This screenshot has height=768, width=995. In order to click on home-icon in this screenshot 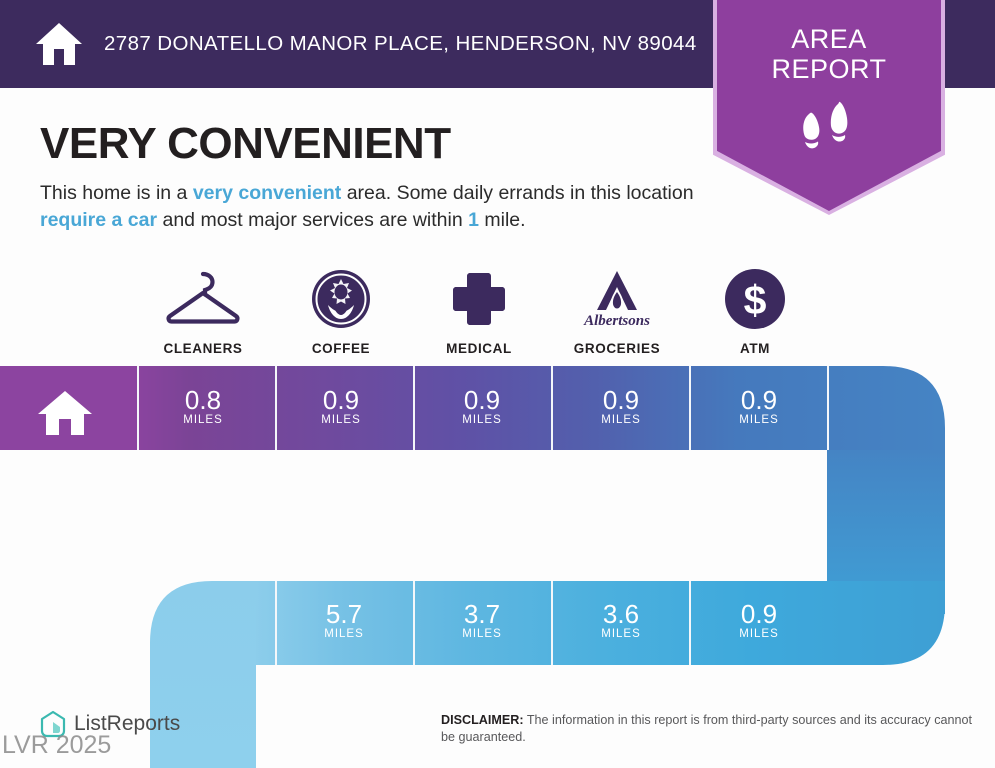, I will do `click(59, 44)`.